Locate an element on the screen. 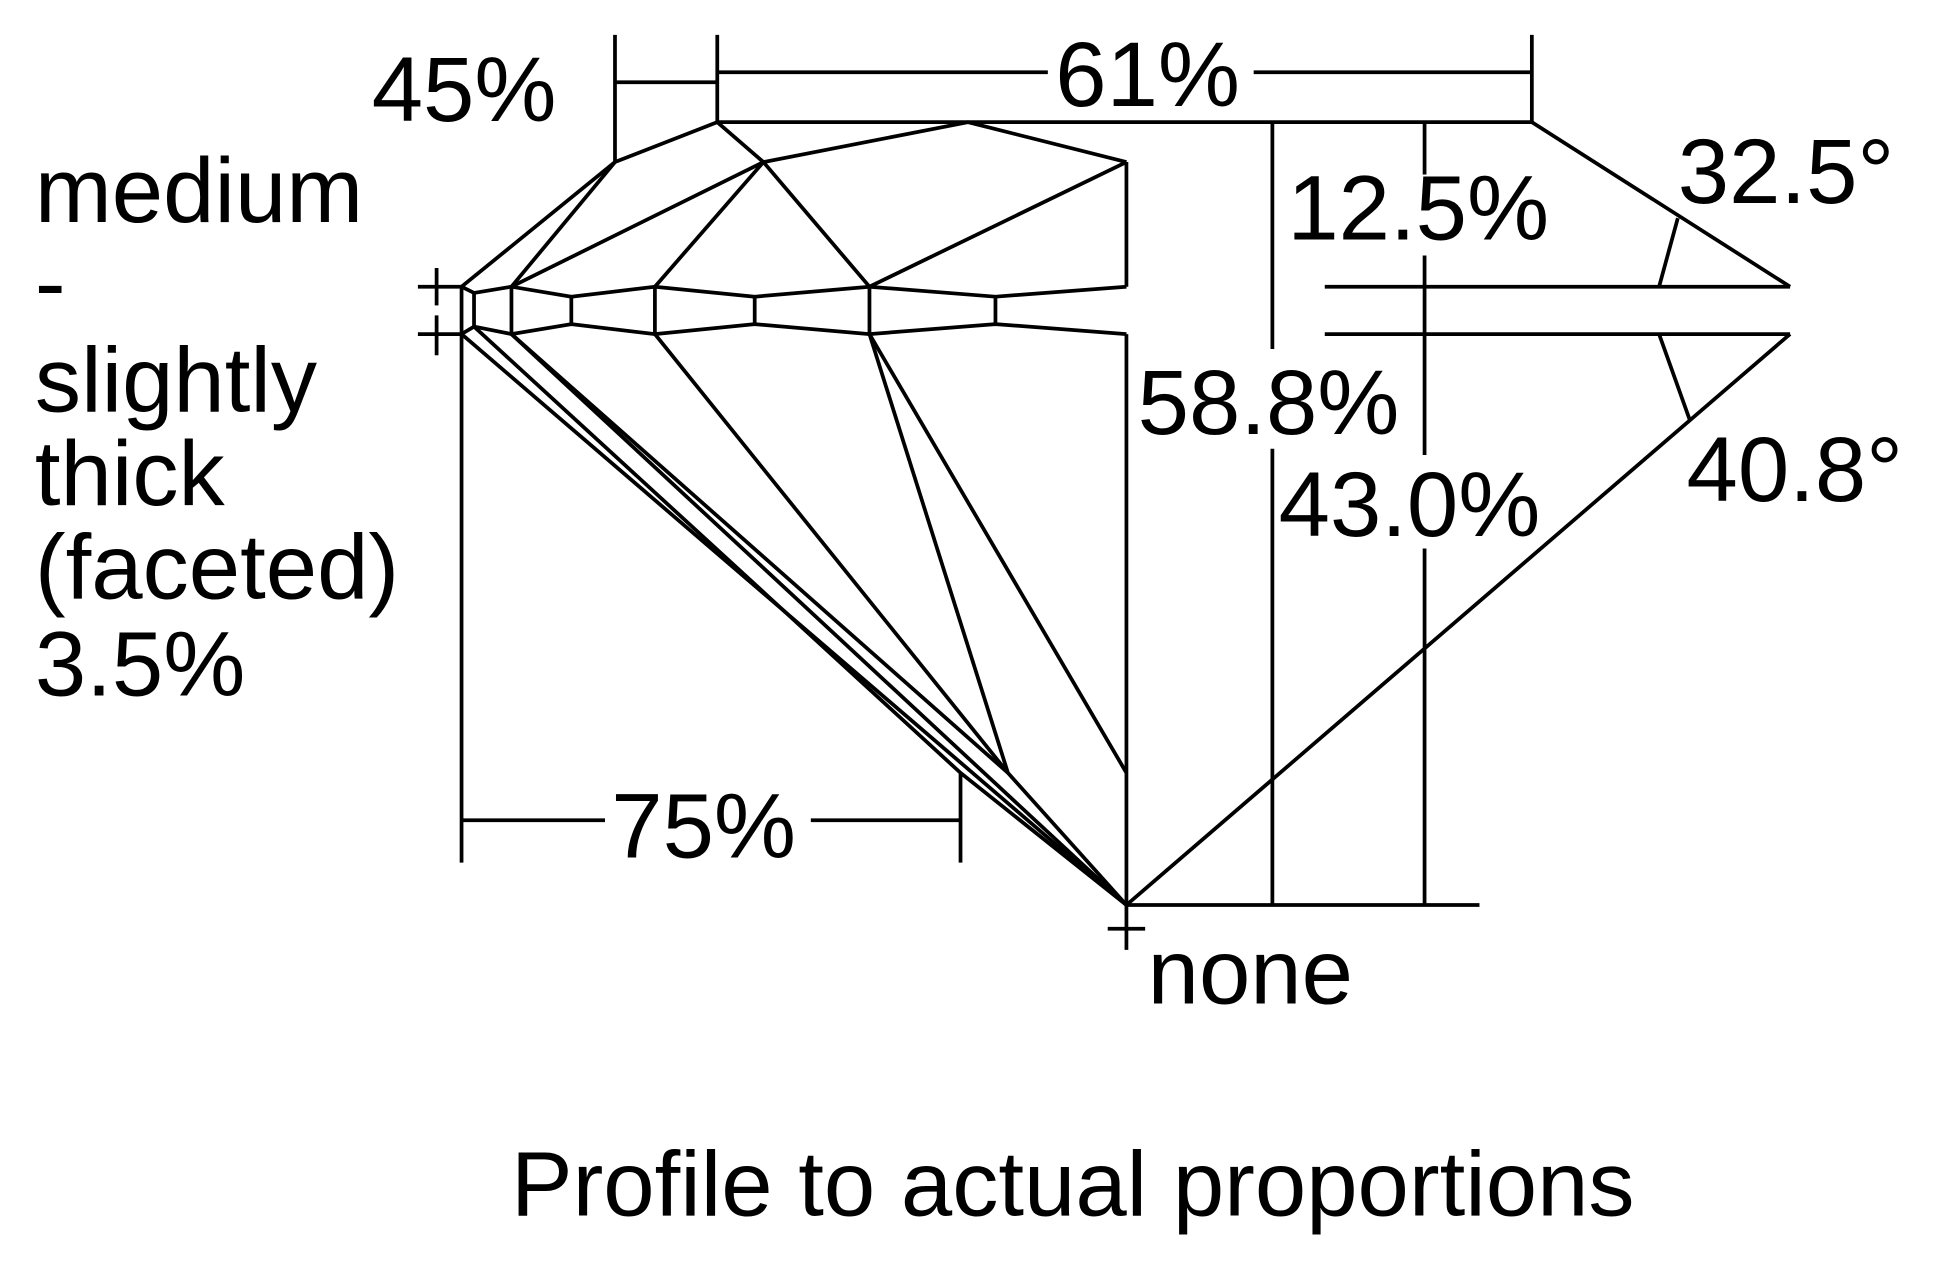  culet-label: none is located at coordinates (1250, 972).